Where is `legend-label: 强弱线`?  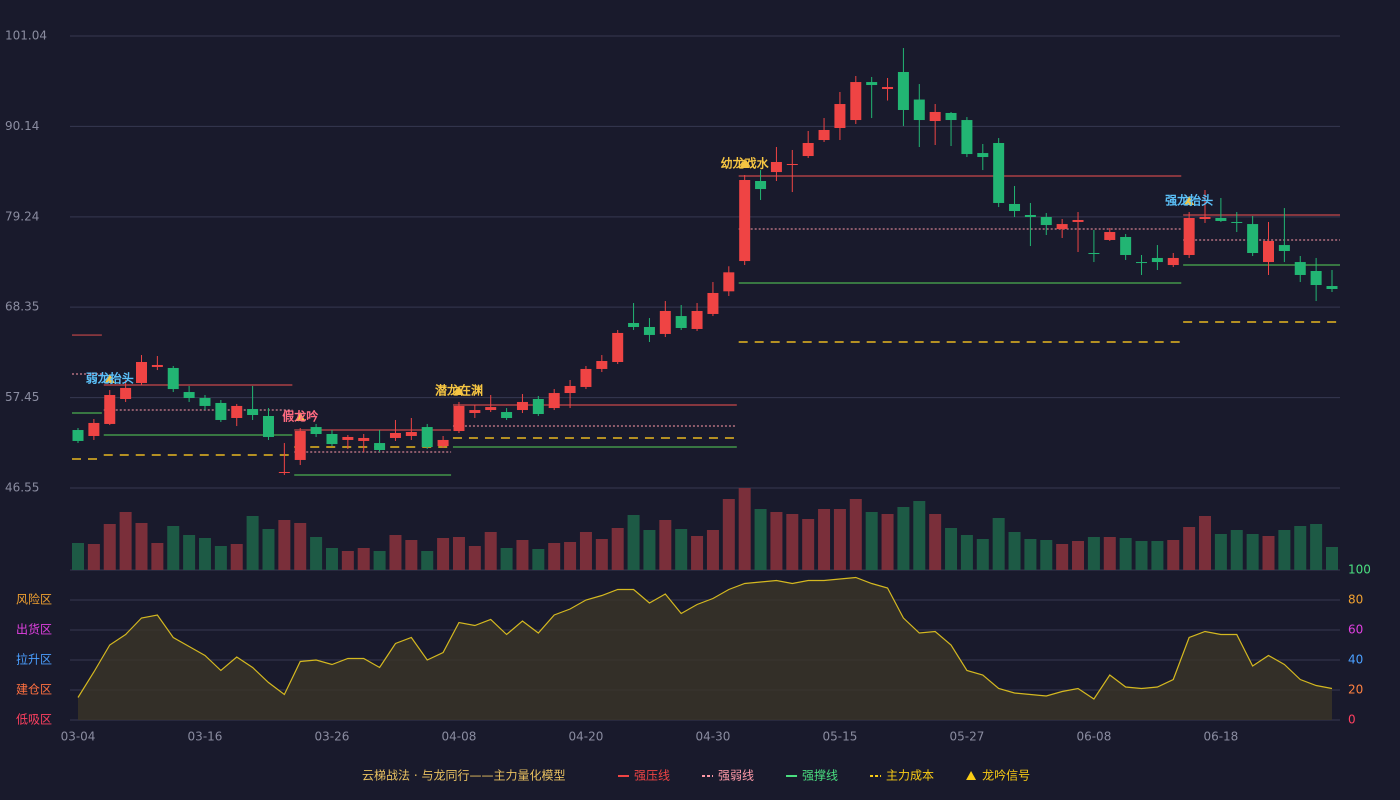 legend-label: 强弱线 is located at coordinates (736, 776).